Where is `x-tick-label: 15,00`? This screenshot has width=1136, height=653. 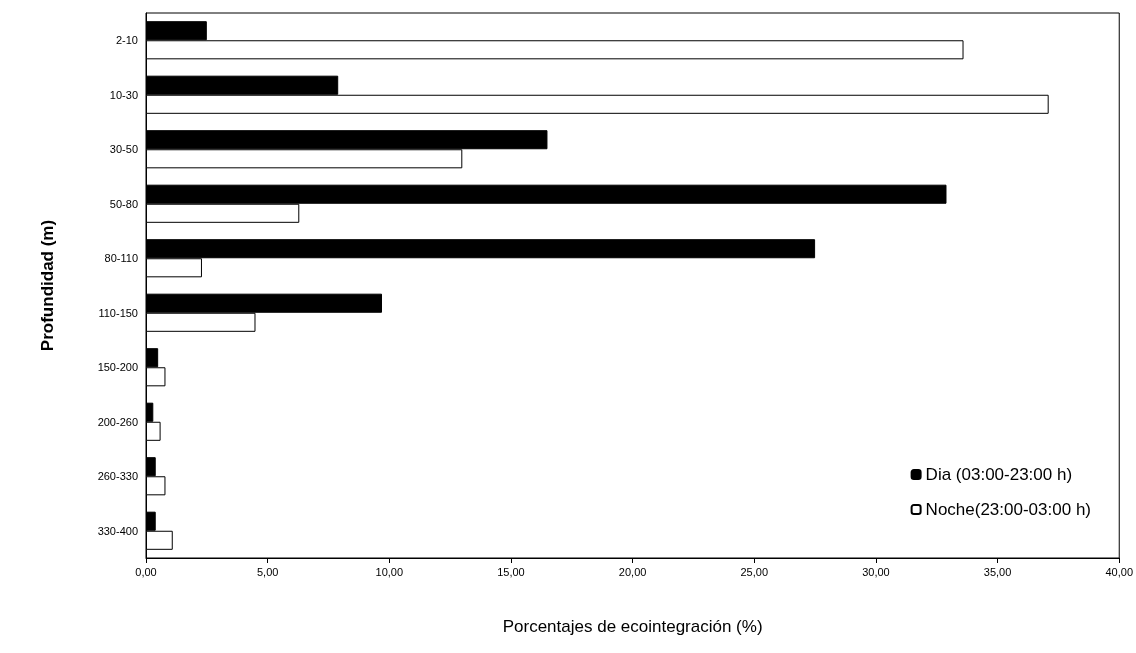 x-tick-label: 15,00 is located at coordinates (511, 571).